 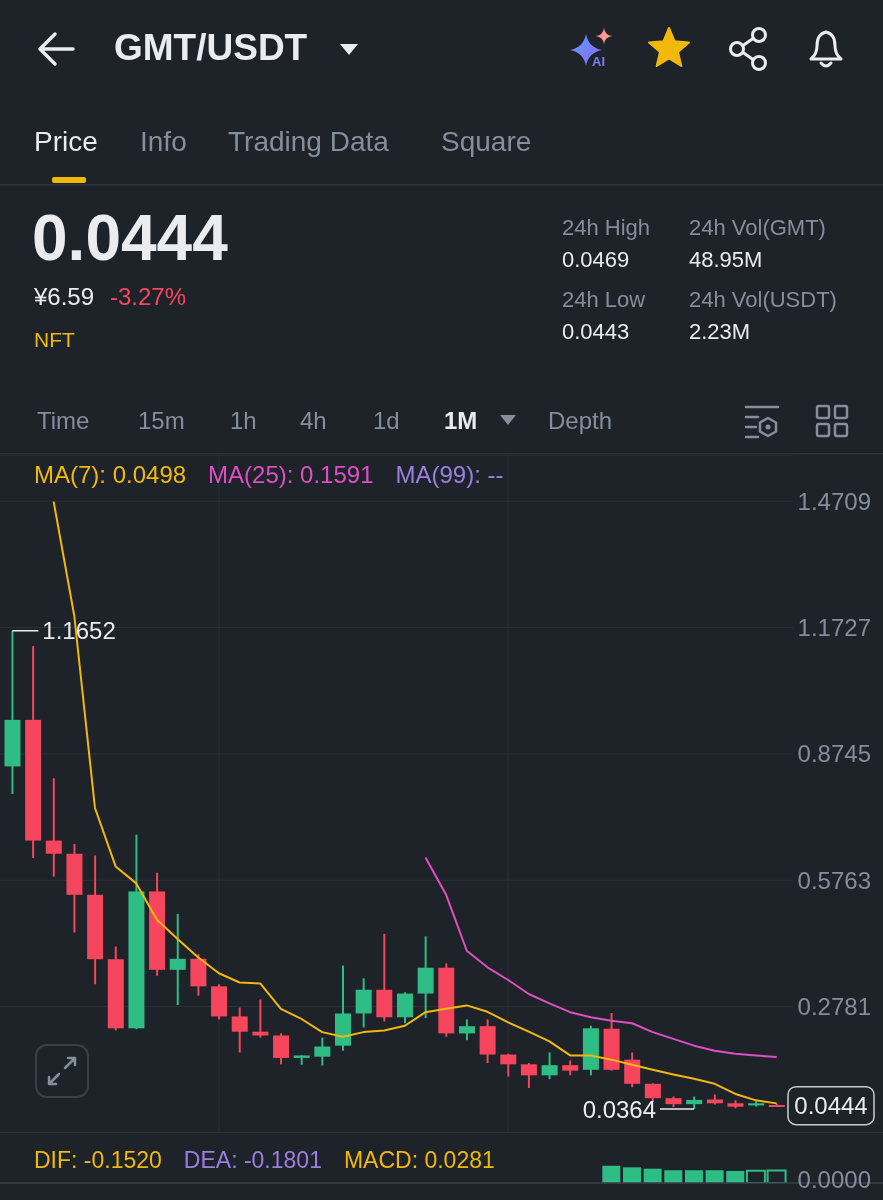 I want to click on text: ¥6.59, so click(x=64, y=296).